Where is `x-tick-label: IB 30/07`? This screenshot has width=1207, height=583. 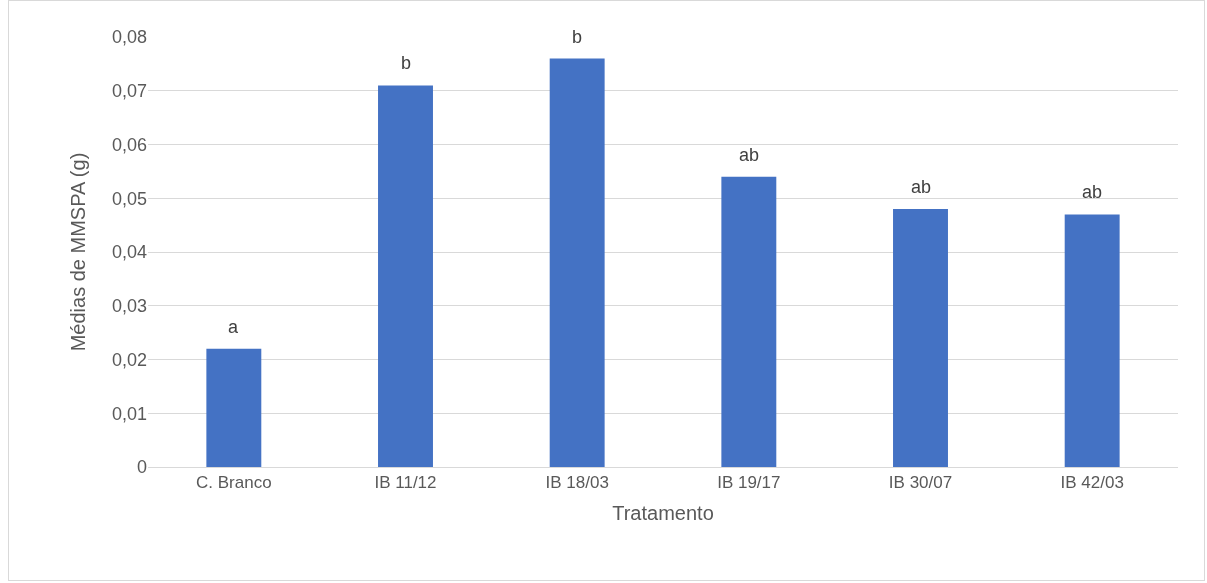
x-tick-label: IB 30/07 is located at coordinates (920, 483).